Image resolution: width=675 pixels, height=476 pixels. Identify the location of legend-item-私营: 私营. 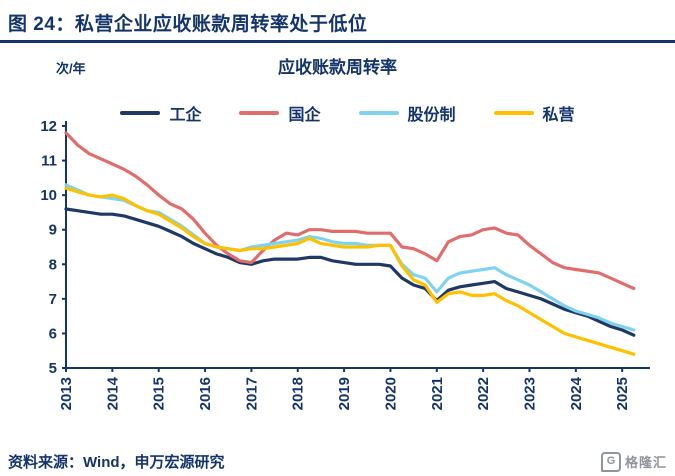
(534, 113).